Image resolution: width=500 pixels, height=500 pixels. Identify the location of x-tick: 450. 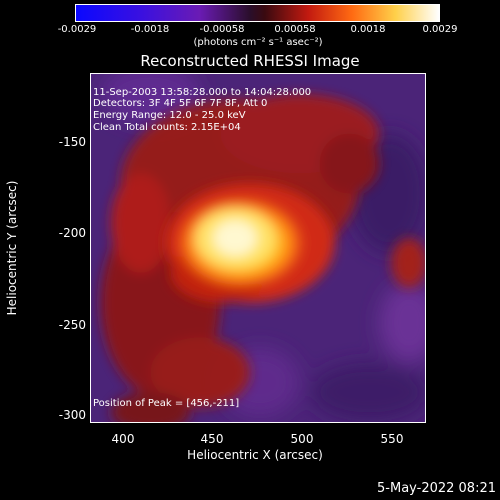
(212, 439).